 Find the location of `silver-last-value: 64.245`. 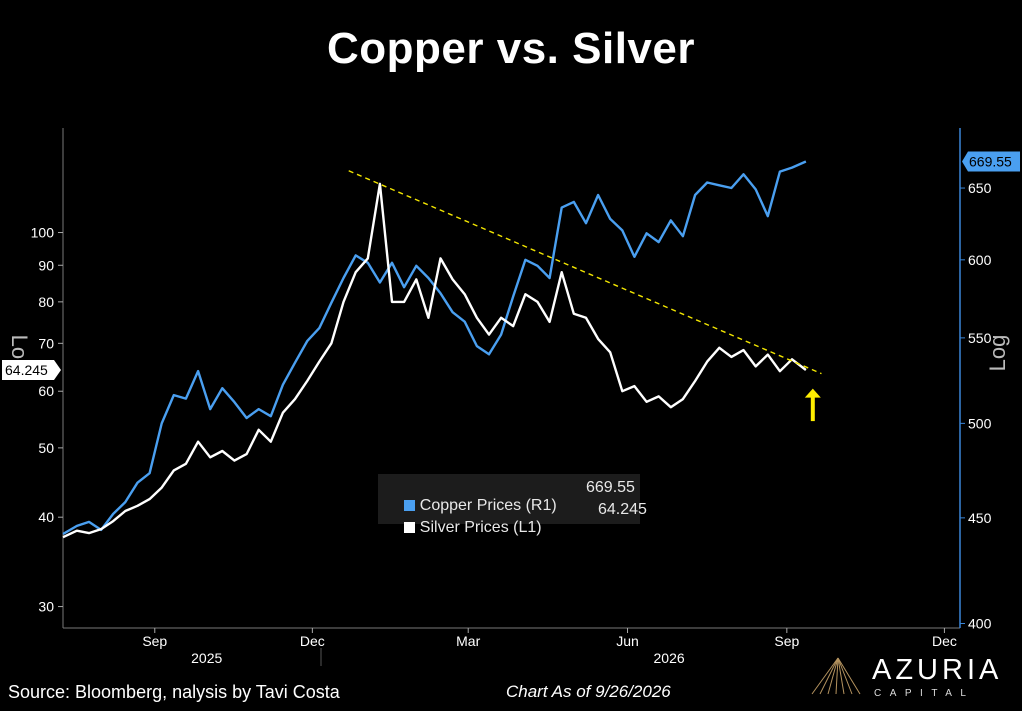

silver-last-value: 64.245 is located at coordinates (26, 370).